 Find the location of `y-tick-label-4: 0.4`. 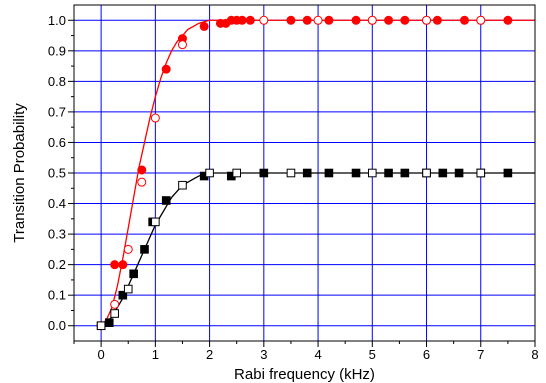

y-tick-label-4: 0.4 is located at coordinates (57, 203).